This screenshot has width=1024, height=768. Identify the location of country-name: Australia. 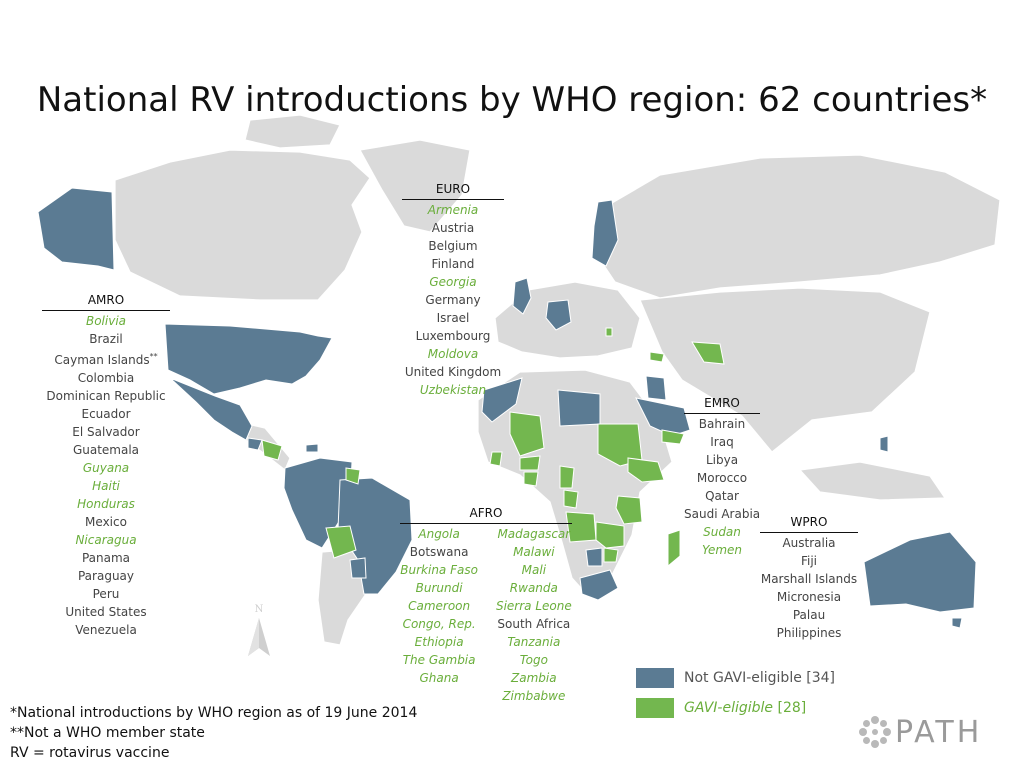
(809, 543).